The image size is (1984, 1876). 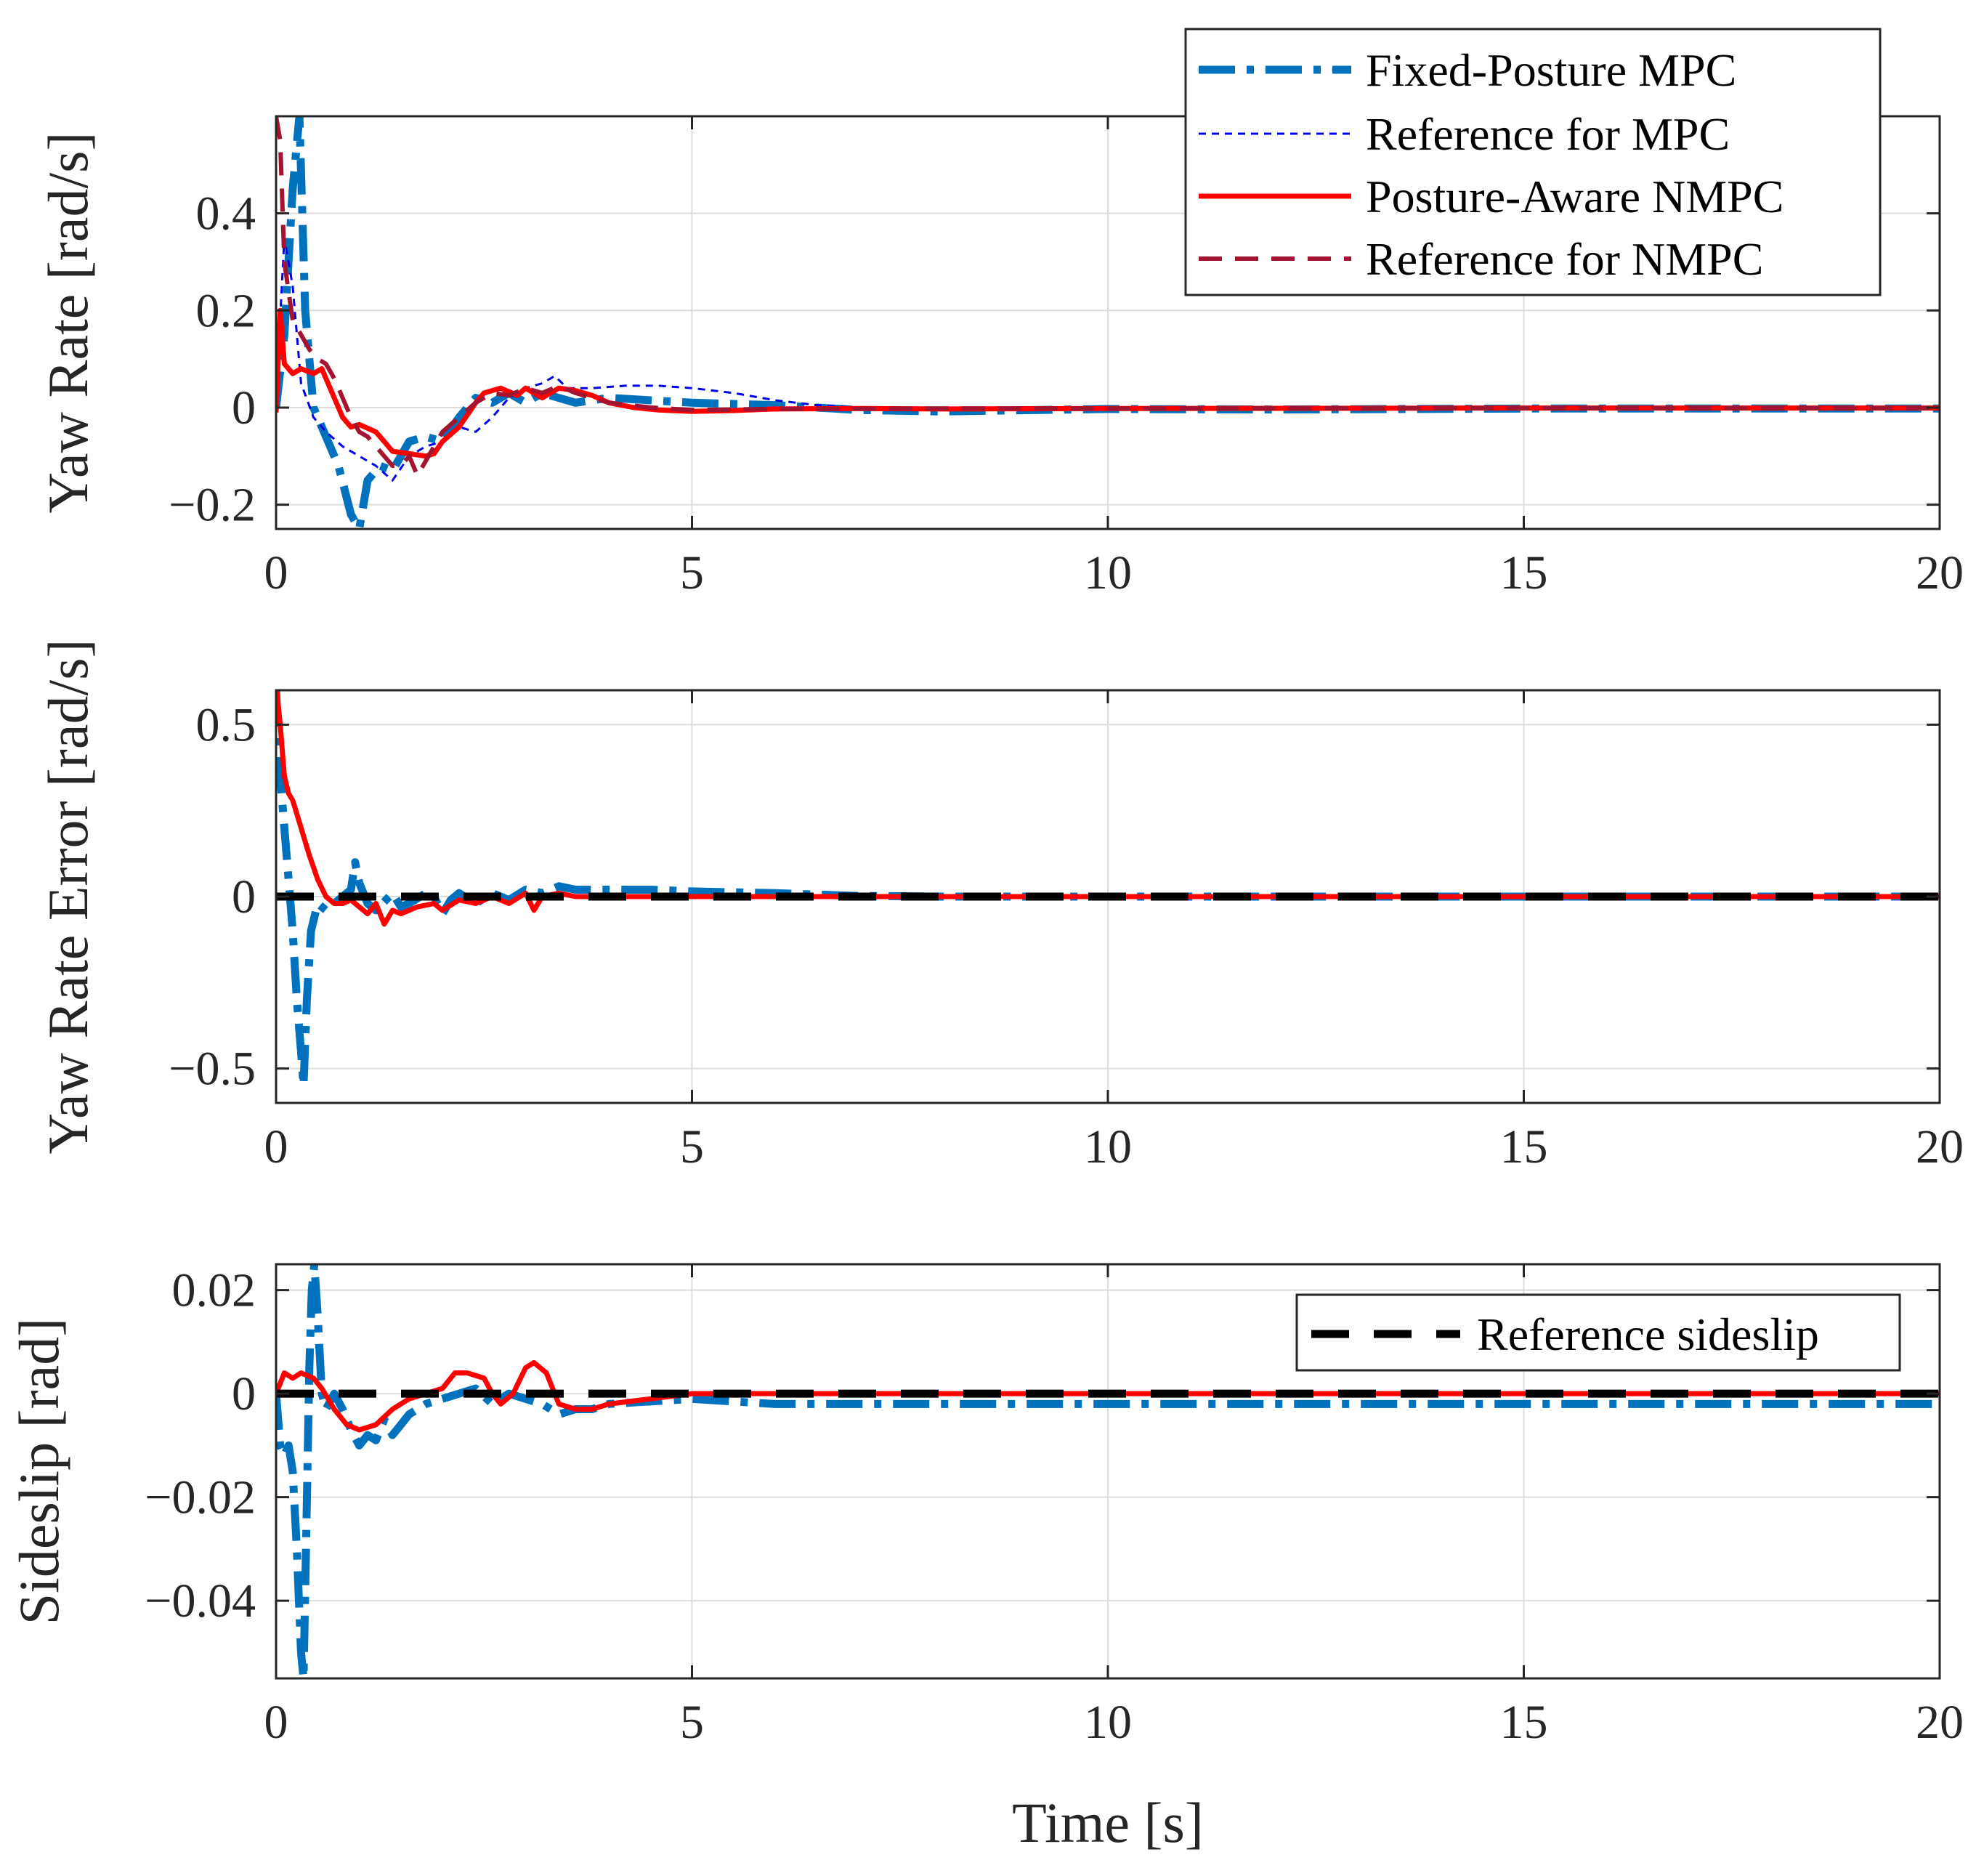 What do you see at coordinates (1108, 572) in the screenshot?
I see `yaw-rate-xtick-label: 10` at bounding box center [1108, 572].